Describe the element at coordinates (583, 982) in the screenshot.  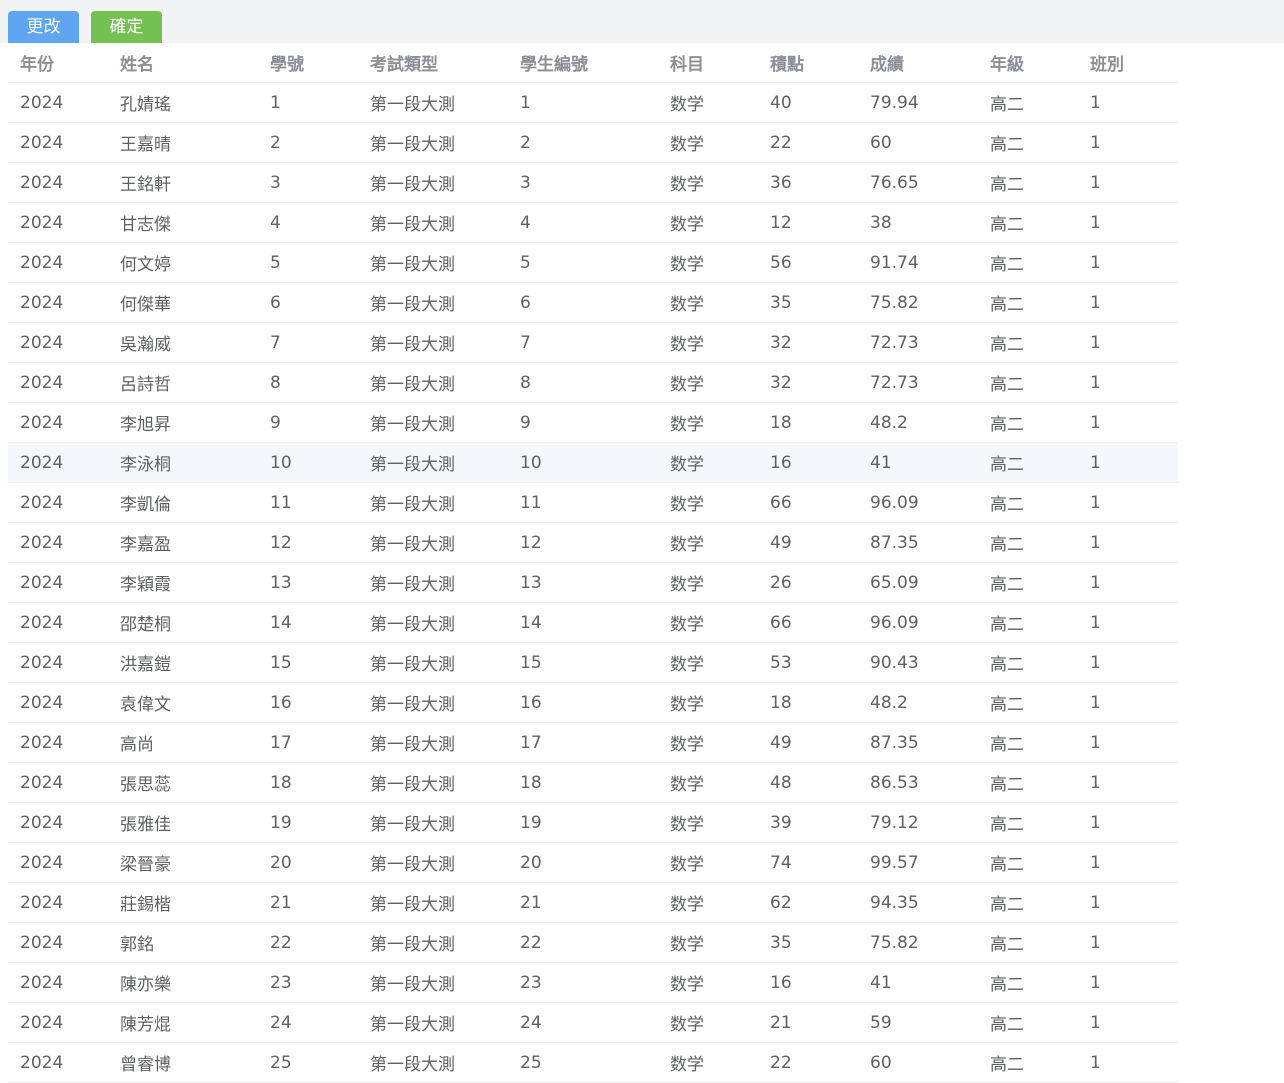
I see `cell-student-id: 23` at that location.